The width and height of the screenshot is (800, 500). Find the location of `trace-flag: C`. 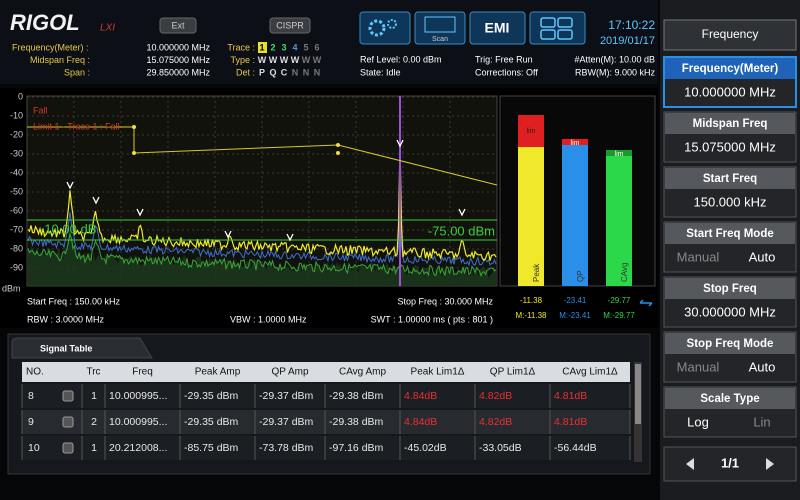

trace-flag: C is located at coordinates (284, 72).